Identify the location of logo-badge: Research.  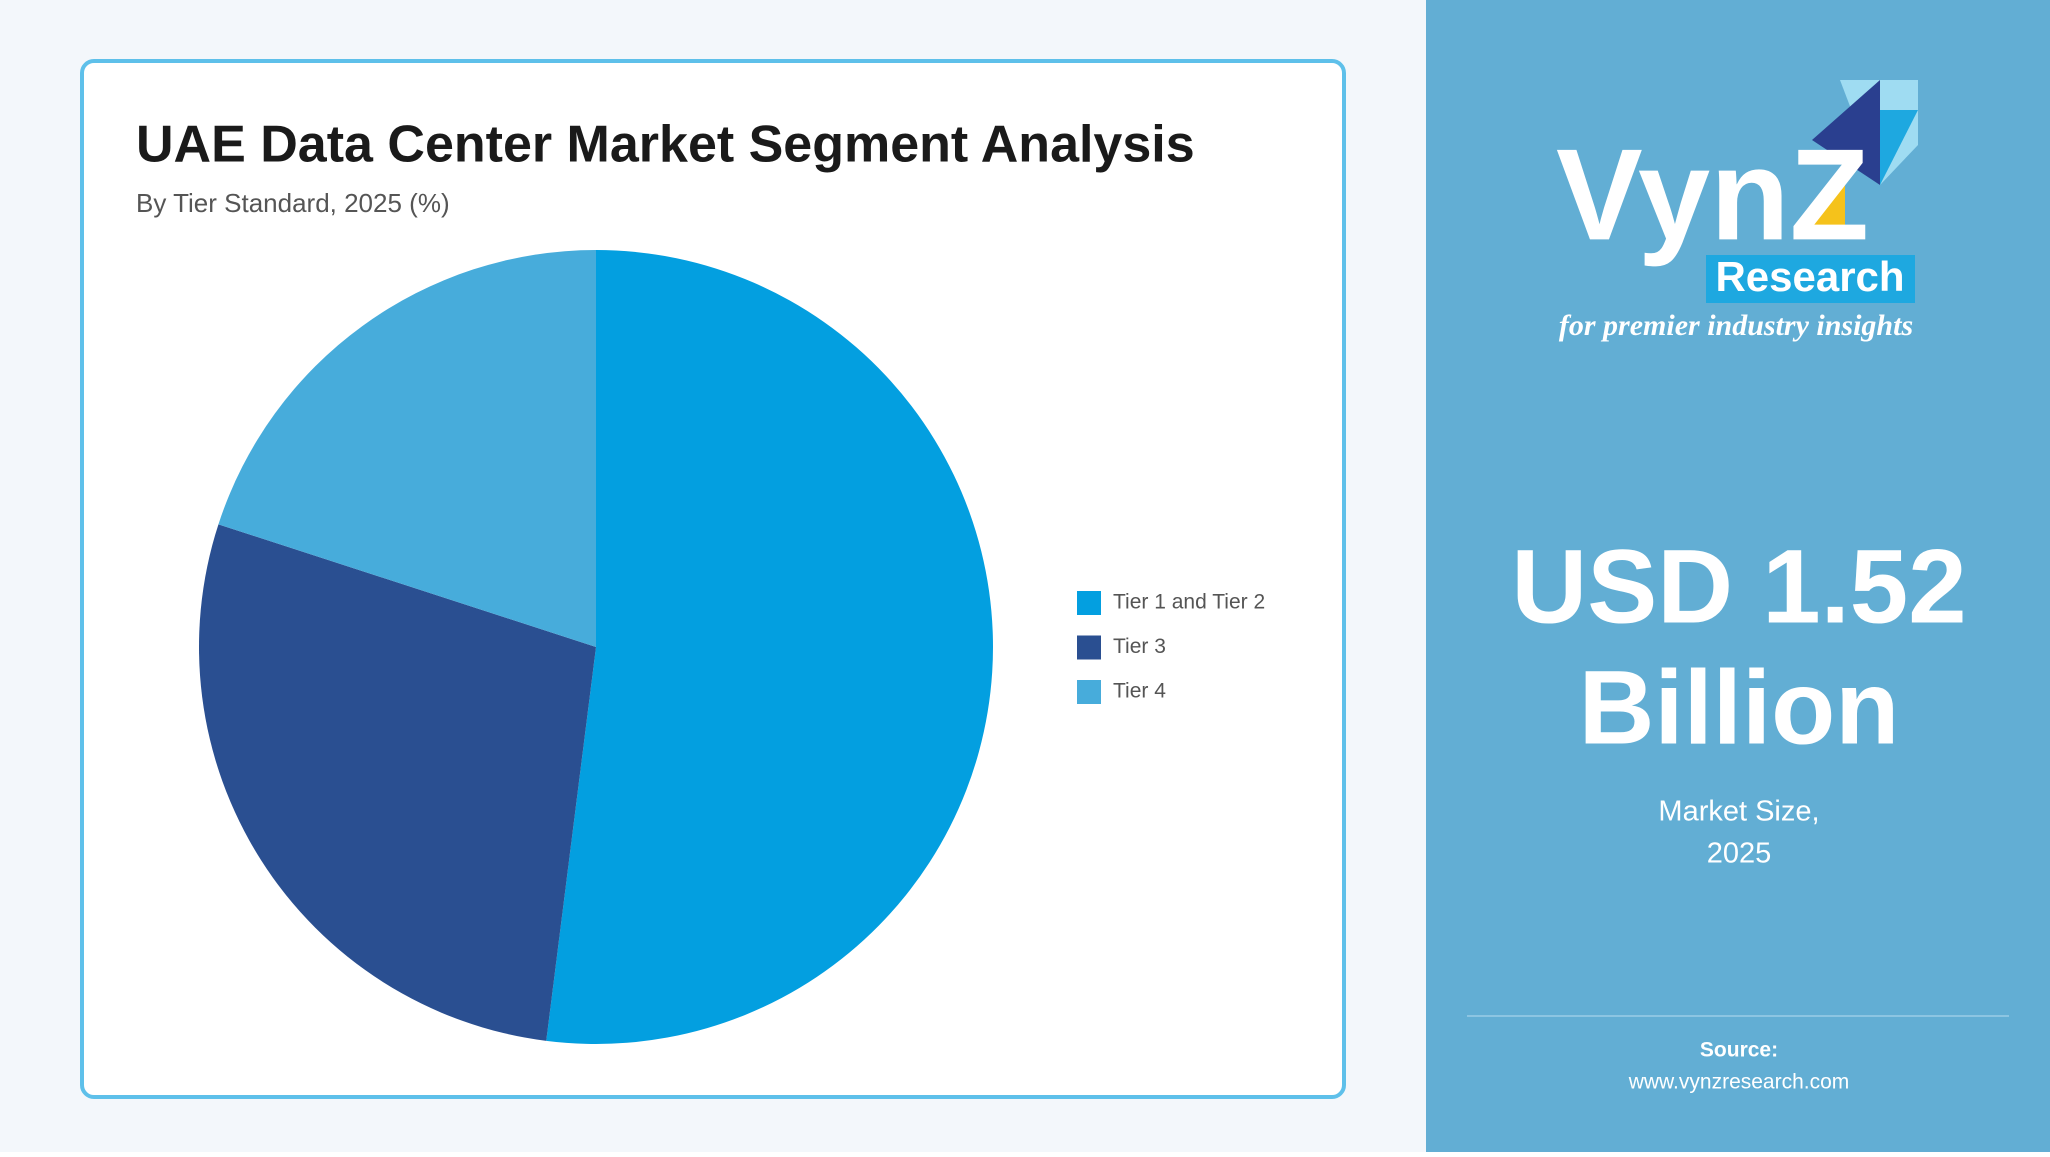
(1809, 276).